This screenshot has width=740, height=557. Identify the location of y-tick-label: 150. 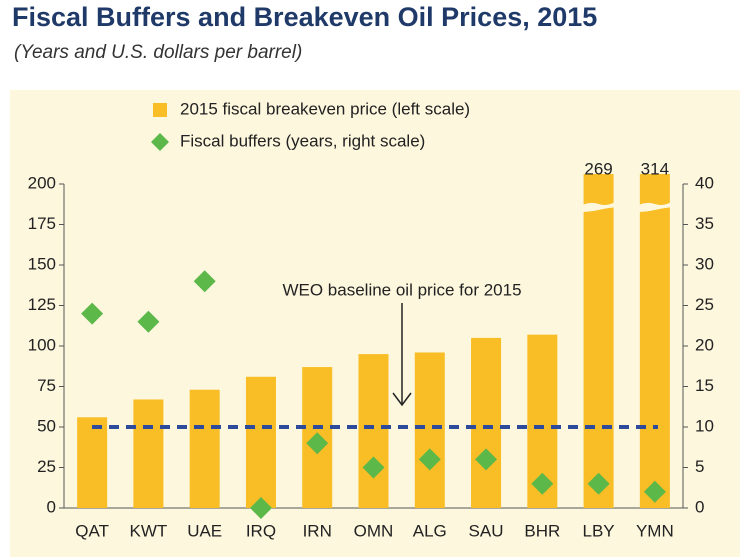
(42, 263).